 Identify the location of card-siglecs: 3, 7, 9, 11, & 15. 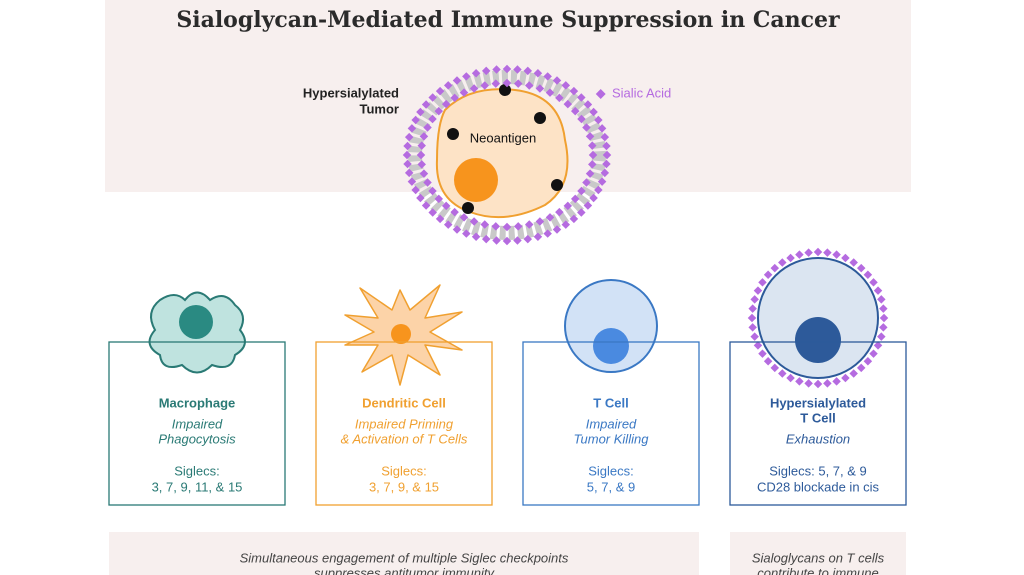
(197, 486).